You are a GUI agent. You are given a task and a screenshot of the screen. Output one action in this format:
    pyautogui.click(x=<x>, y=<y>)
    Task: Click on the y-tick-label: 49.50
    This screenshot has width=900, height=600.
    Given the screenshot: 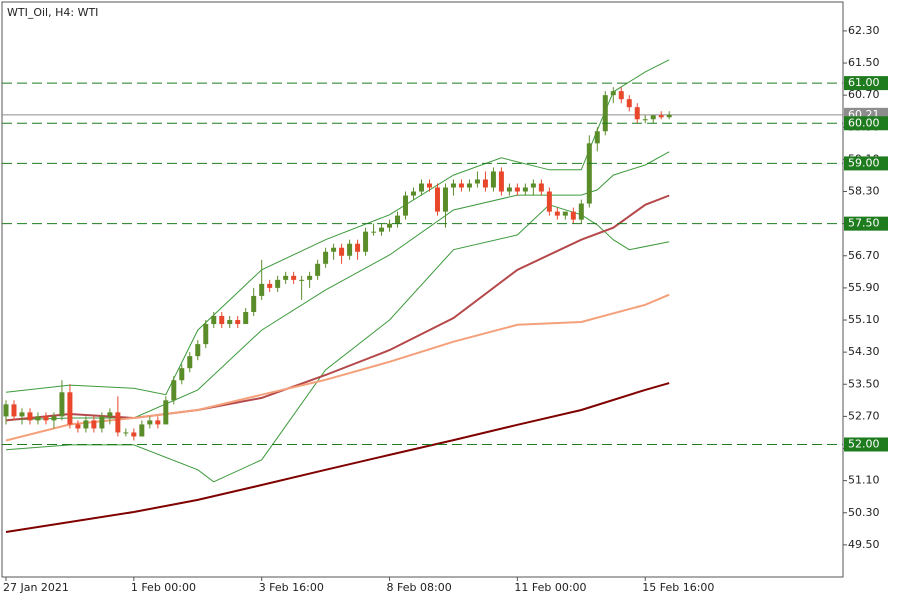 What is the action you would take?
    pyautogui.click(x=864, y=544)
    